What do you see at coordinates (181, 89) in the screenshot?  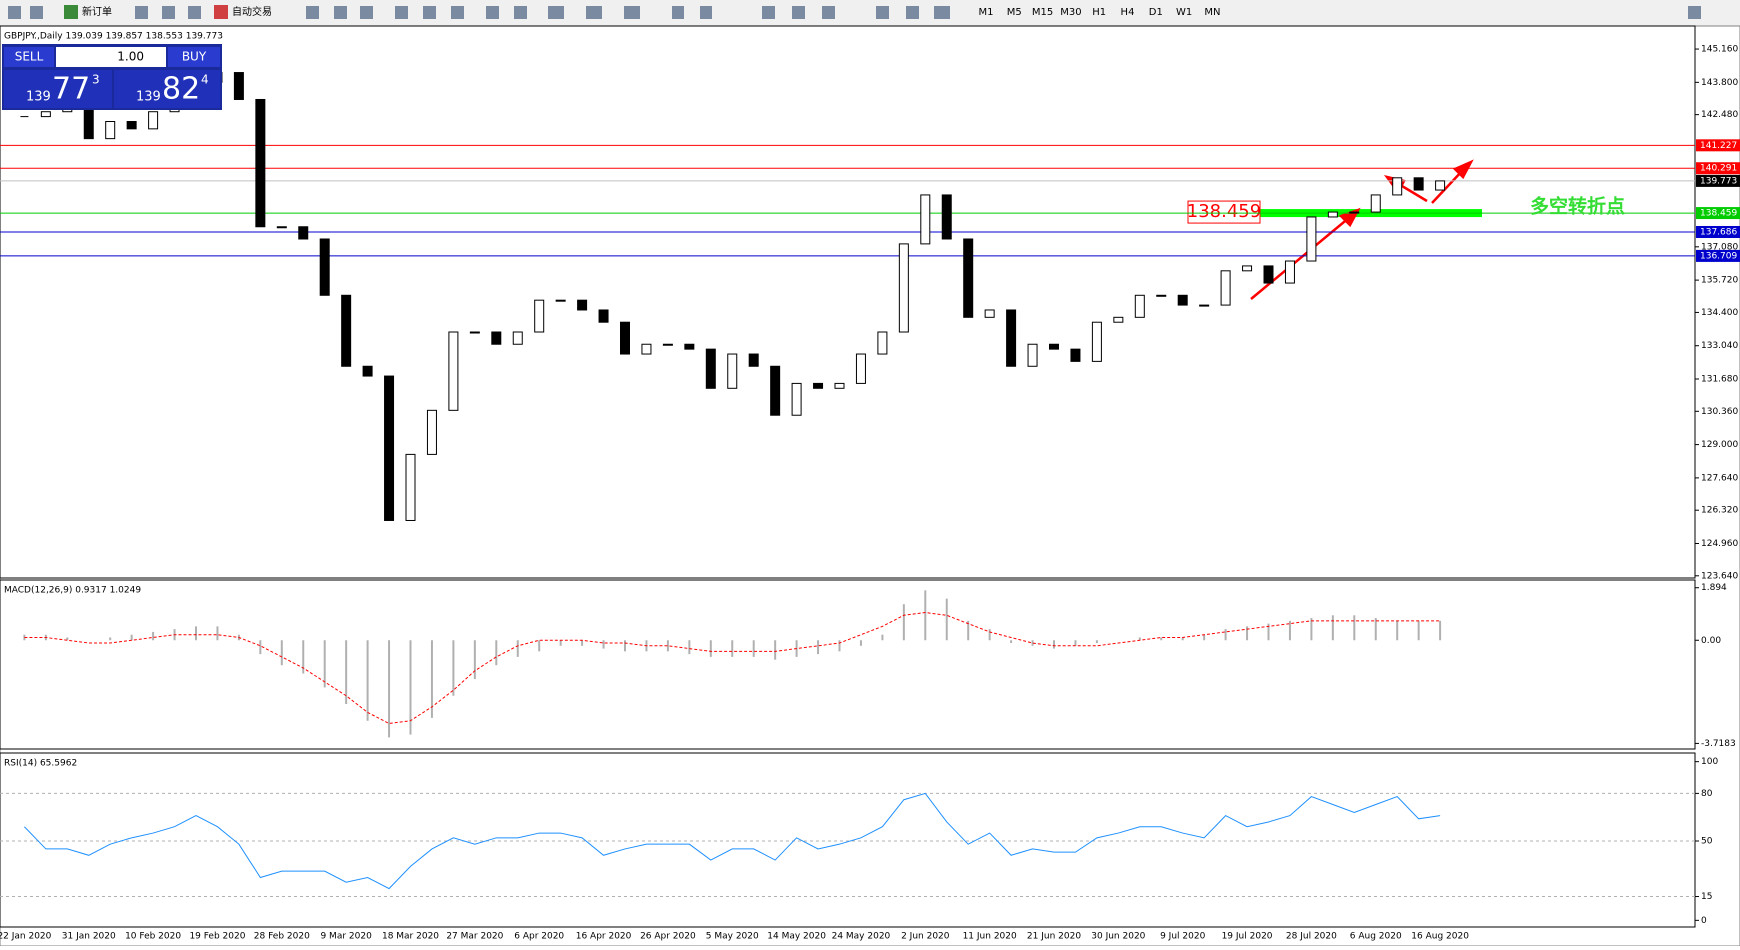 I see `ask-main: 82` at bounding box center [181, 89].